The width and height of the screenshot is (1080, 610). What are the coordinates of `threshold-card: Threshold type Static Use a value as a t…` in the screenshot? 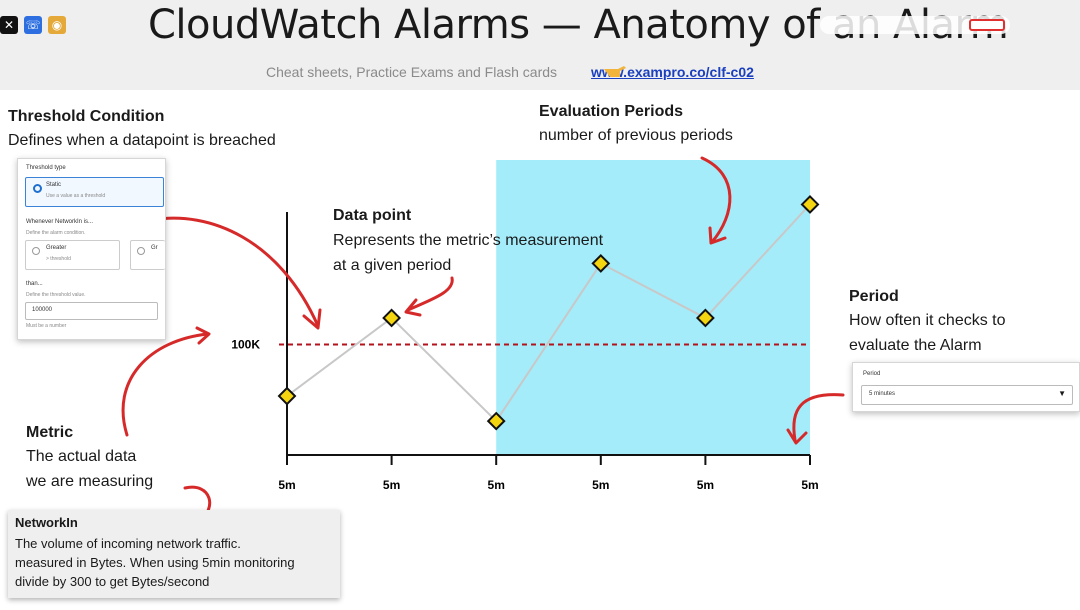 It's located at (91, 249).